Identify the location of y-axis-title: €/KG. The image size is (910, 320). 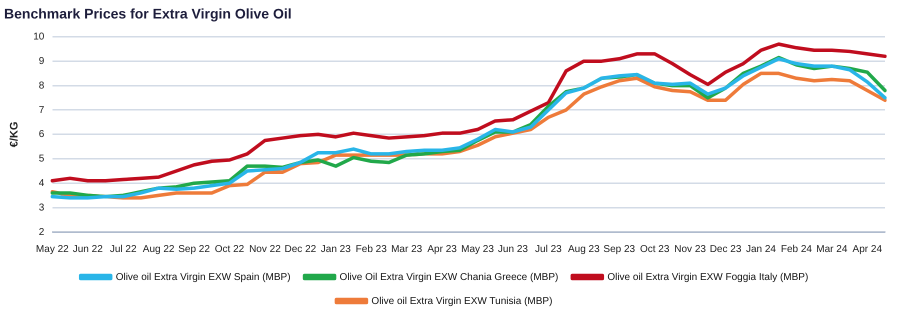
(14, 135).